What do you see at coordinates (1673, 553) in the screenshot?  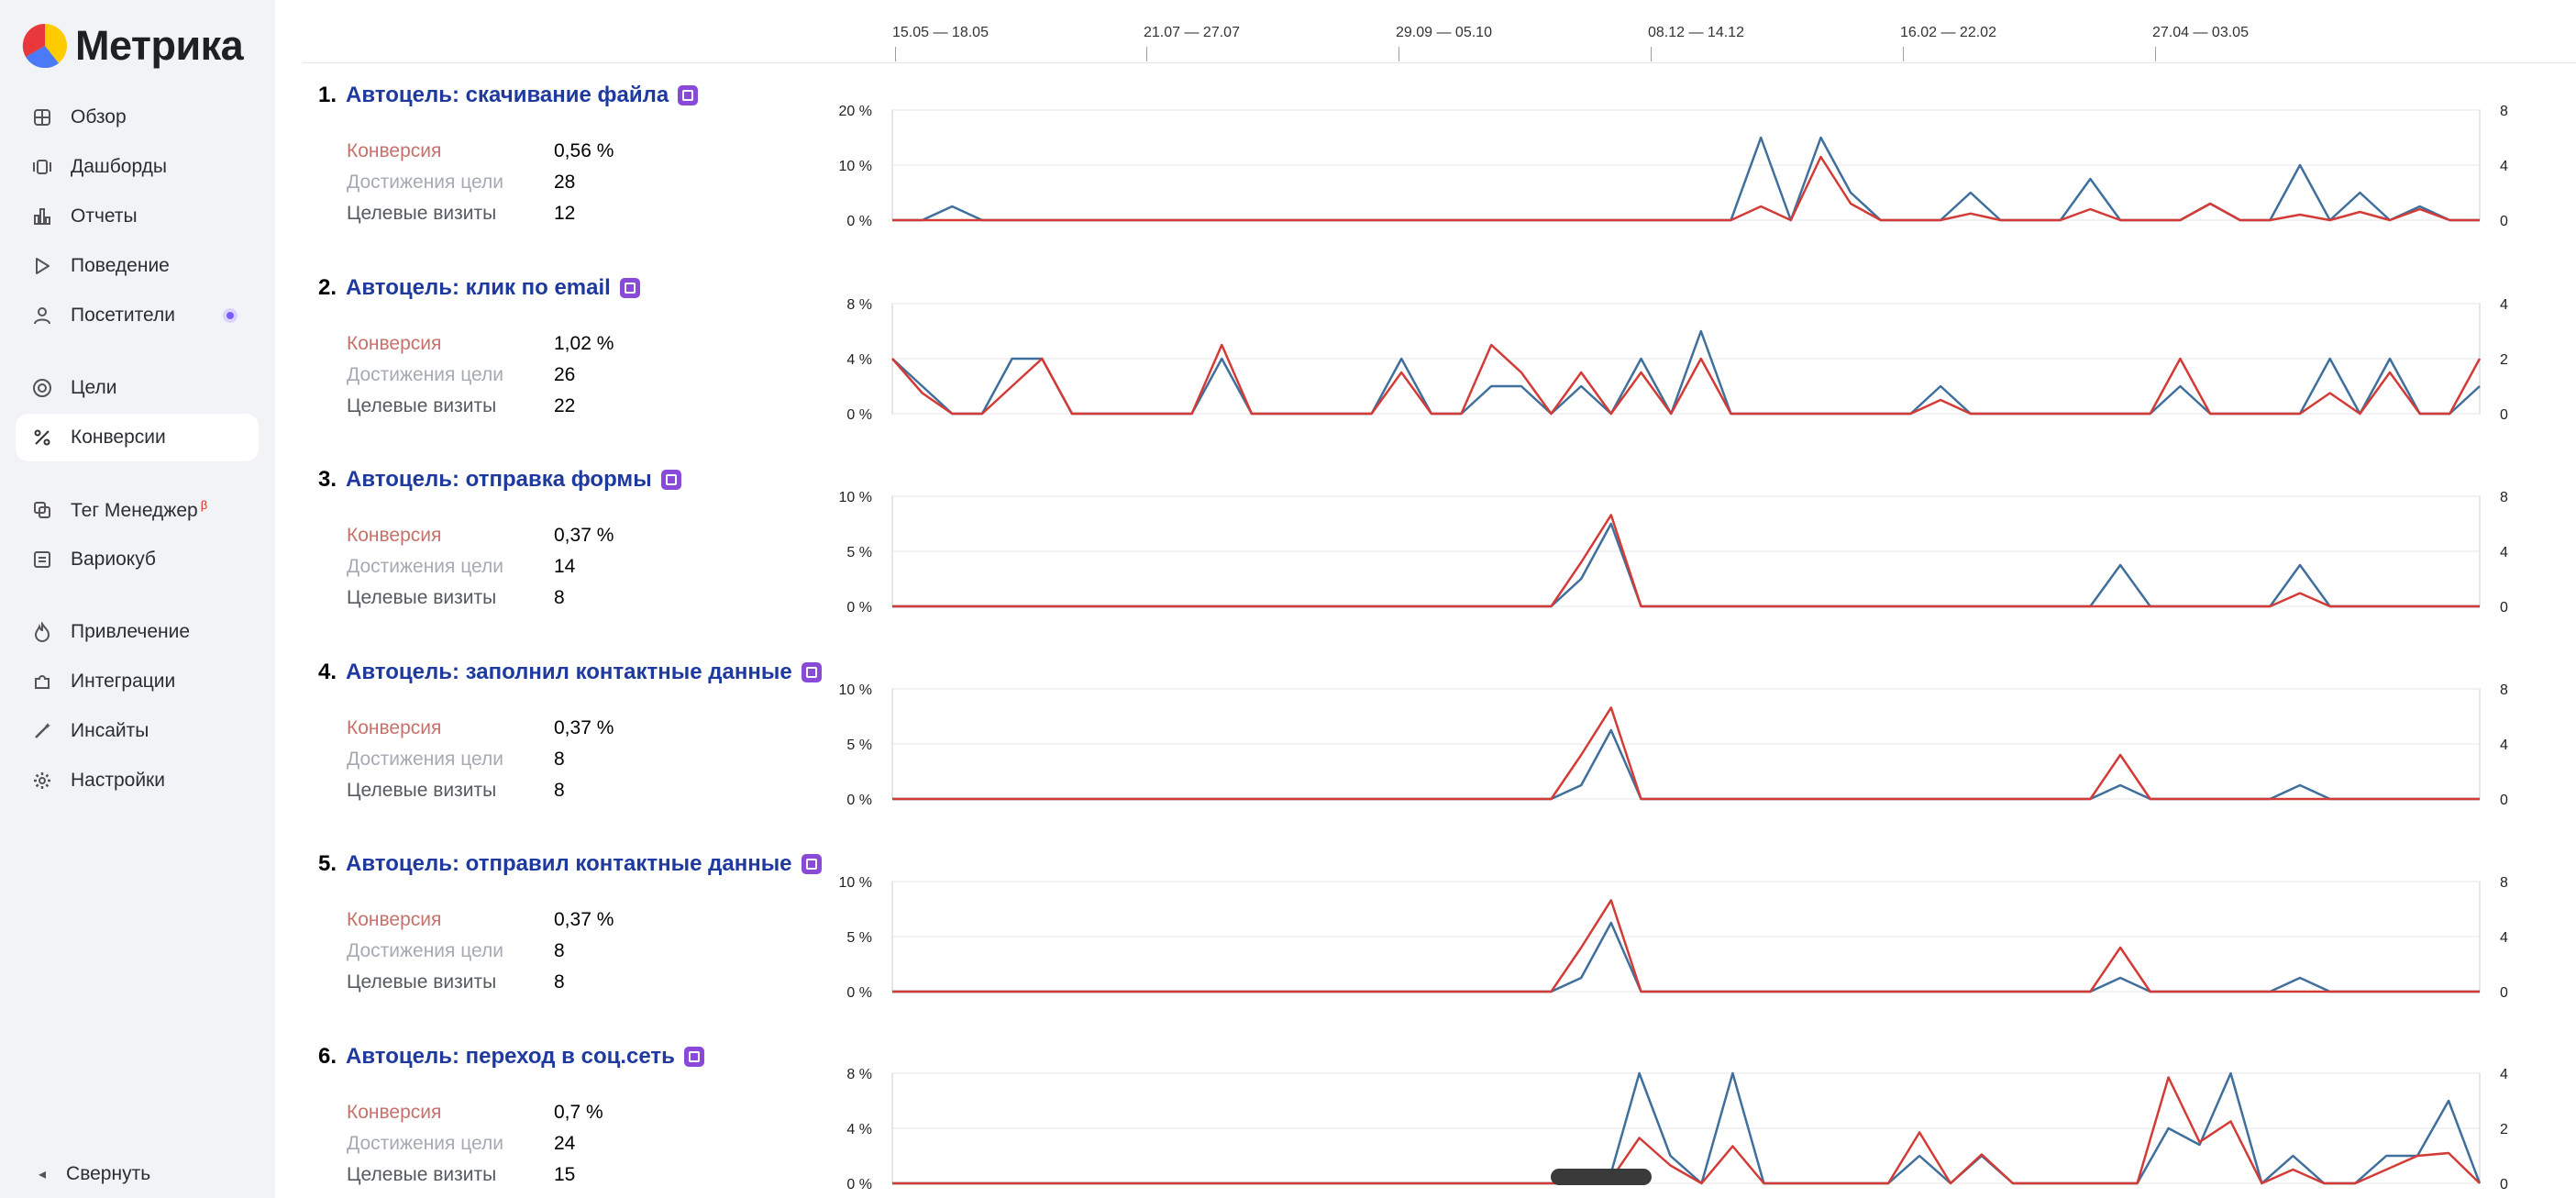 I see `goal-chart-3: 10 % 5 % 0 % 8 4 0` at bounding box center [1673, 553].